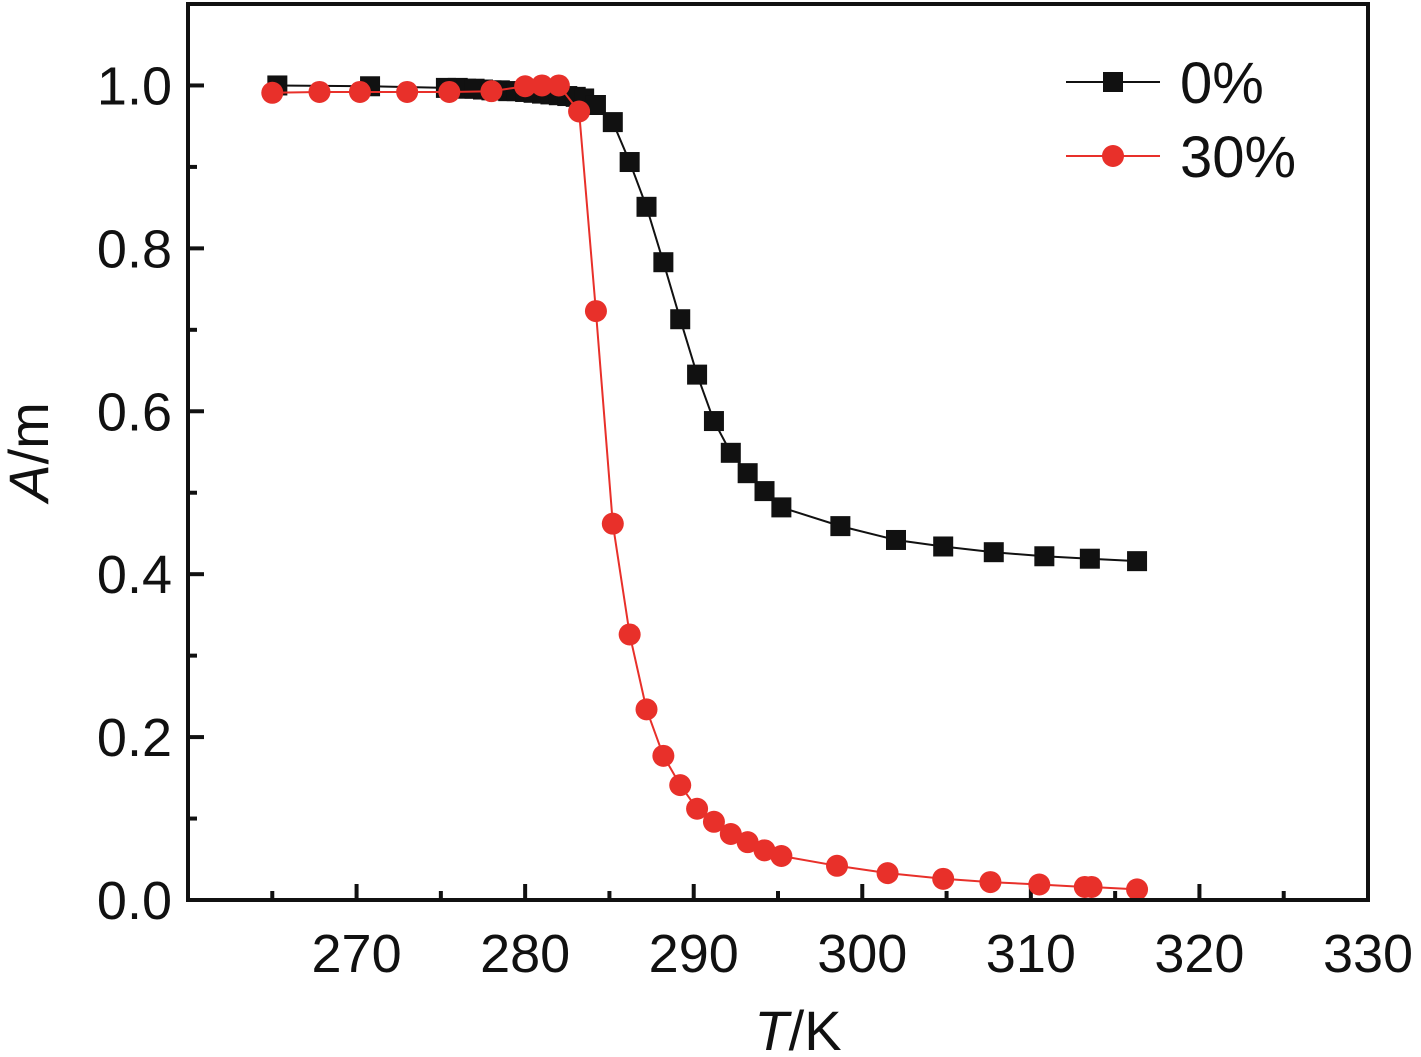  Describe the element at coordinates (30, 433) in the screenshot. I see `y-axis-unit: /m` at that location.